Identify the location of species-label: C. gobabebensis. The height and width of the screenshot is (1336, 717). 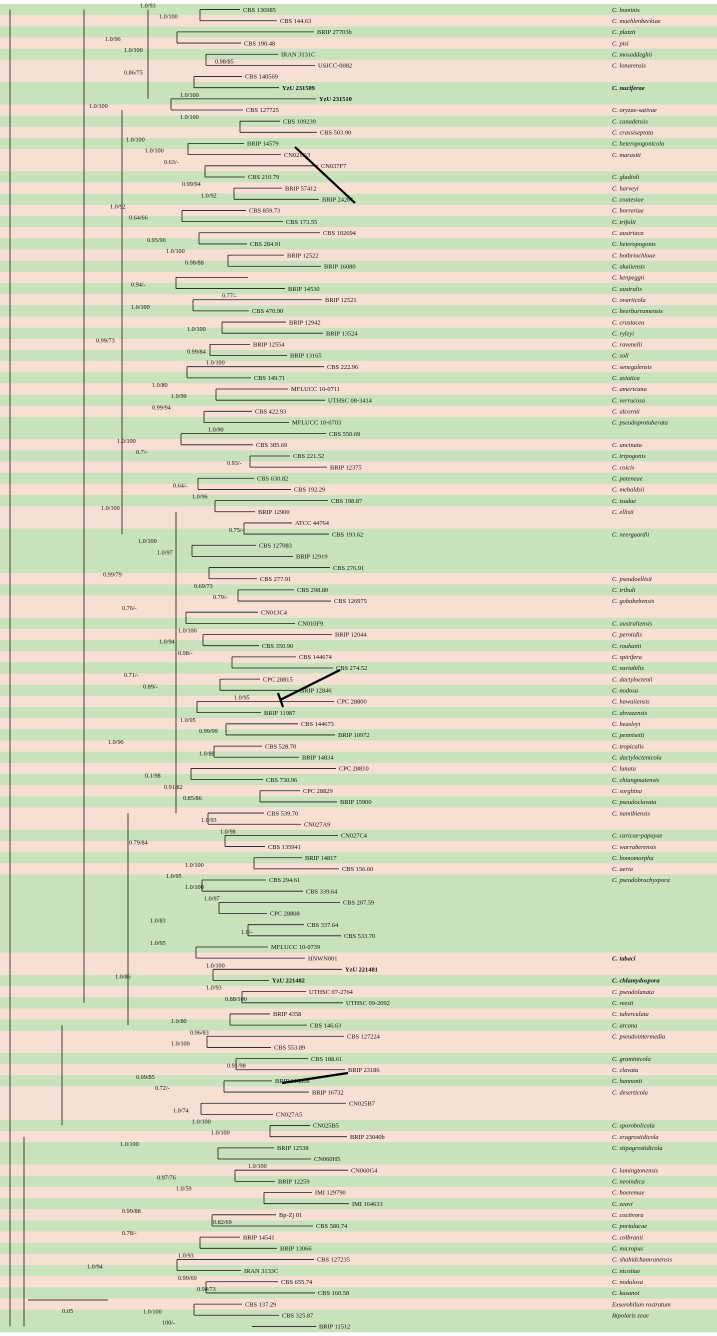
(633, 601).